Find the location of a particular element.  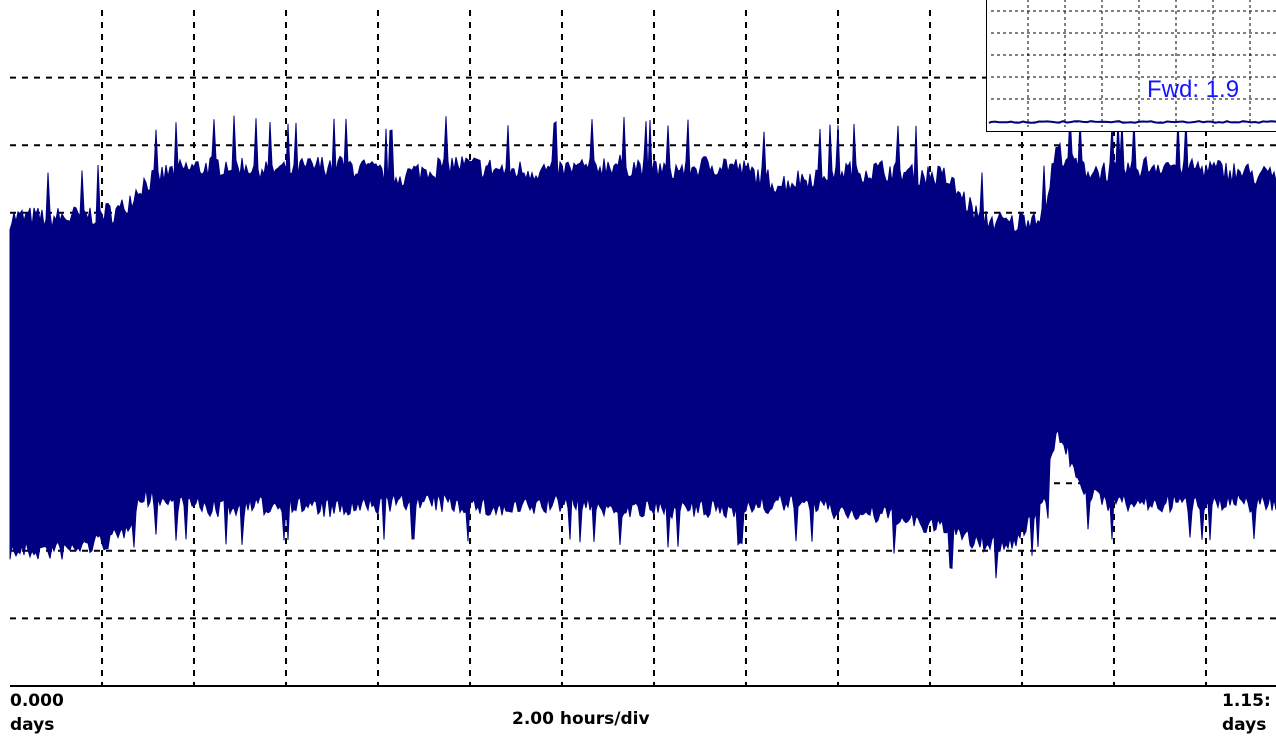

x-axis-end-value: 1.15: is located at coordinates (1246, 701).